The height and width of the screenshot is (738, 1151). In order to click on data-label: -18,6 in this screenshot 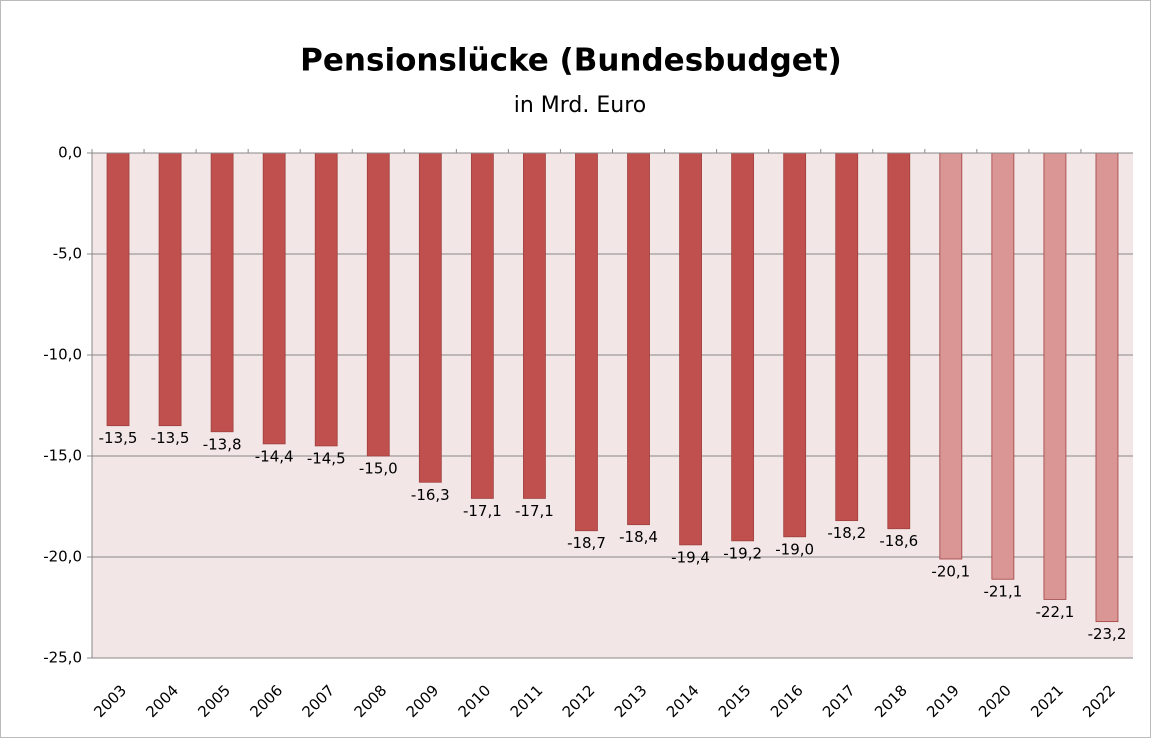, I will do `click(898, 541)`.